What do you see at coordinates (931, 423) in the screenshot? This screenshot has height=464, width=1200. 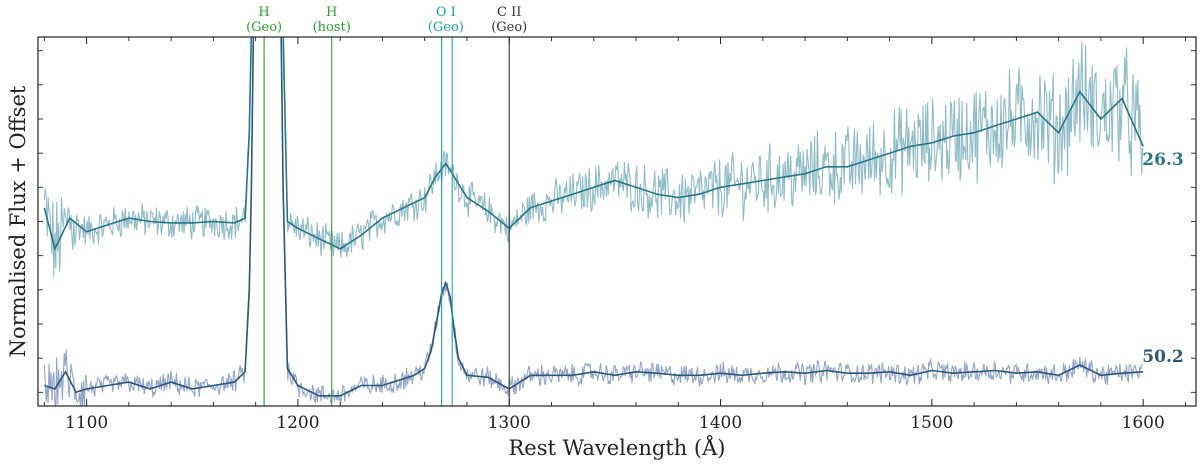 I see `x-tick-label: 1500` at bounding box center [931, 423].